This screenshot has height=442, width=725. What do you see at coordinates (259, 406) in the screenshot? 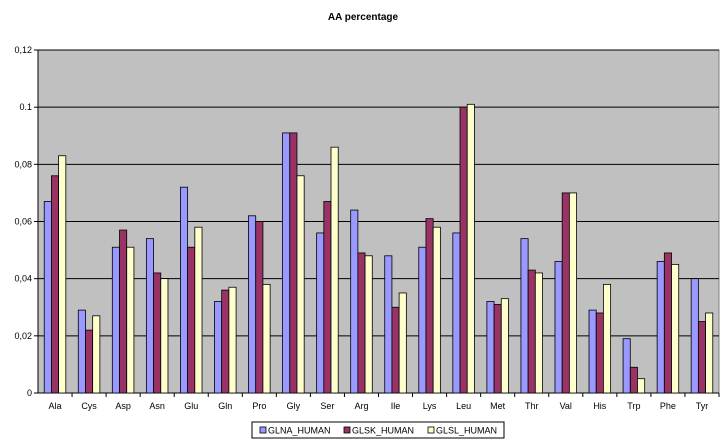
I see `x-tick-label: Pro` at bounding box center [259, 406].